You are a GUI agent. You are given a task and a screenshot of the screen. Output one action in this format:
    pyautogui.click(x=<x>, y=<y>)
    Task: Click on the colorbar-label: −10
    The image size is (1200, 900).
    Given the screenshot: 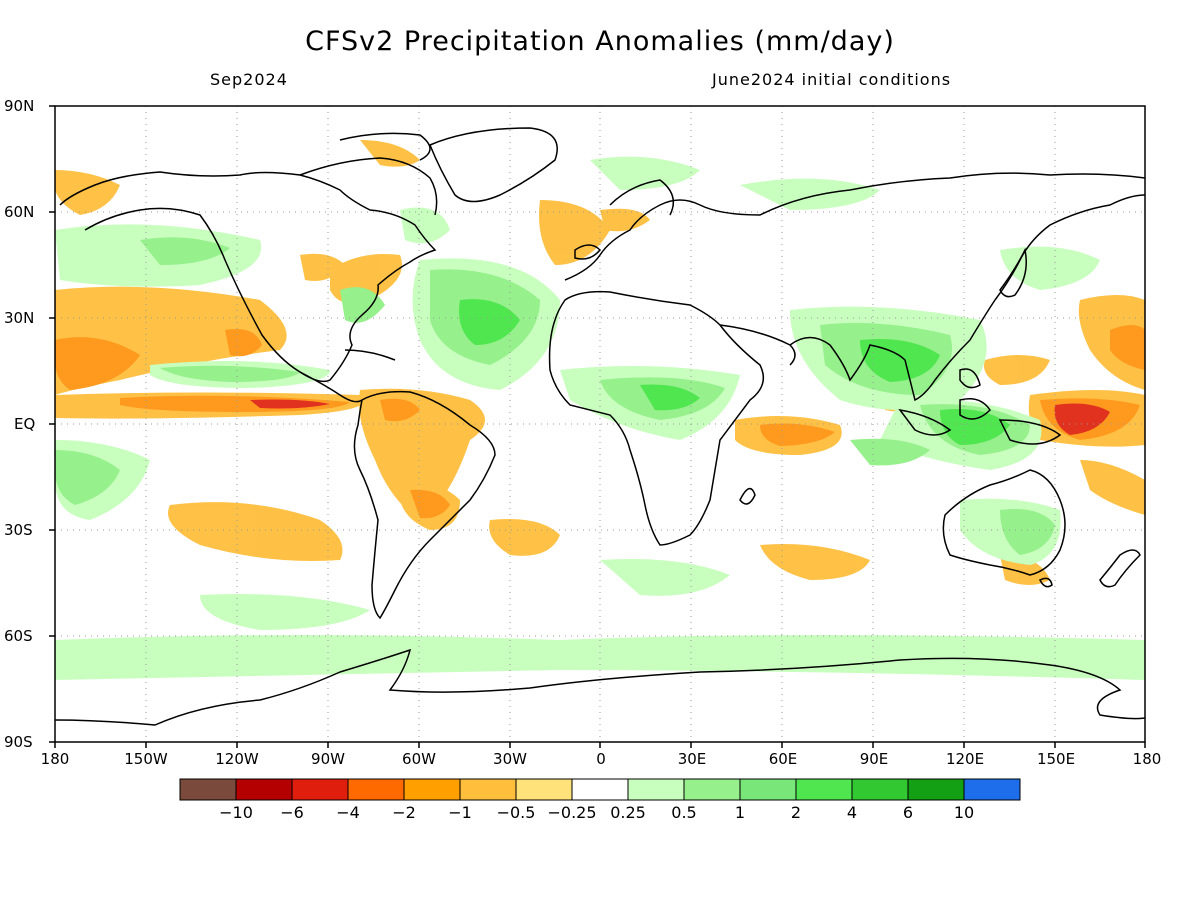 What is the action you would take?
    pyautogui.click(x=236, y=812)
    